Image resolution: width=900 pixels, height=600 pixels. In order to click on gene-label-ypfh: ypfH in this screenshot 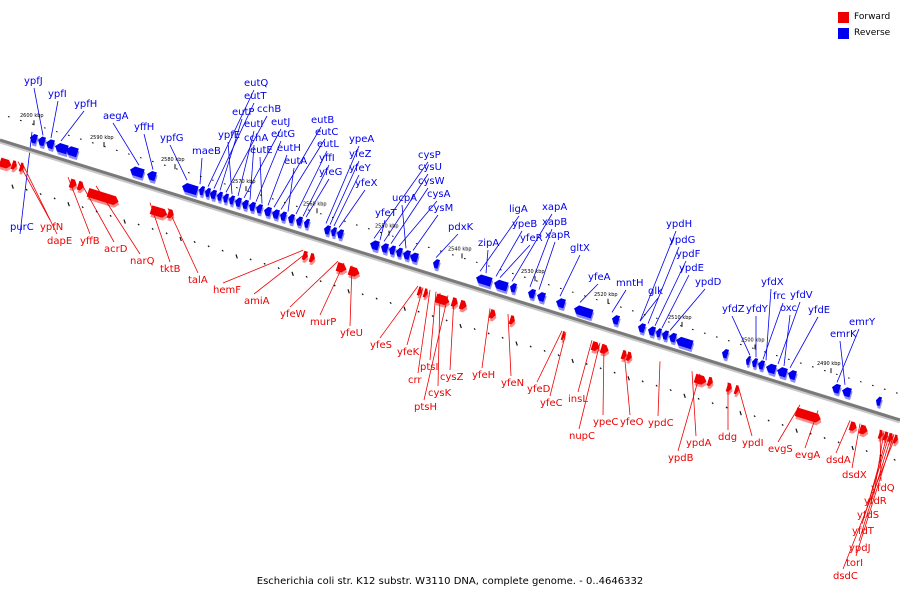, I will do `click(85, 104)`.